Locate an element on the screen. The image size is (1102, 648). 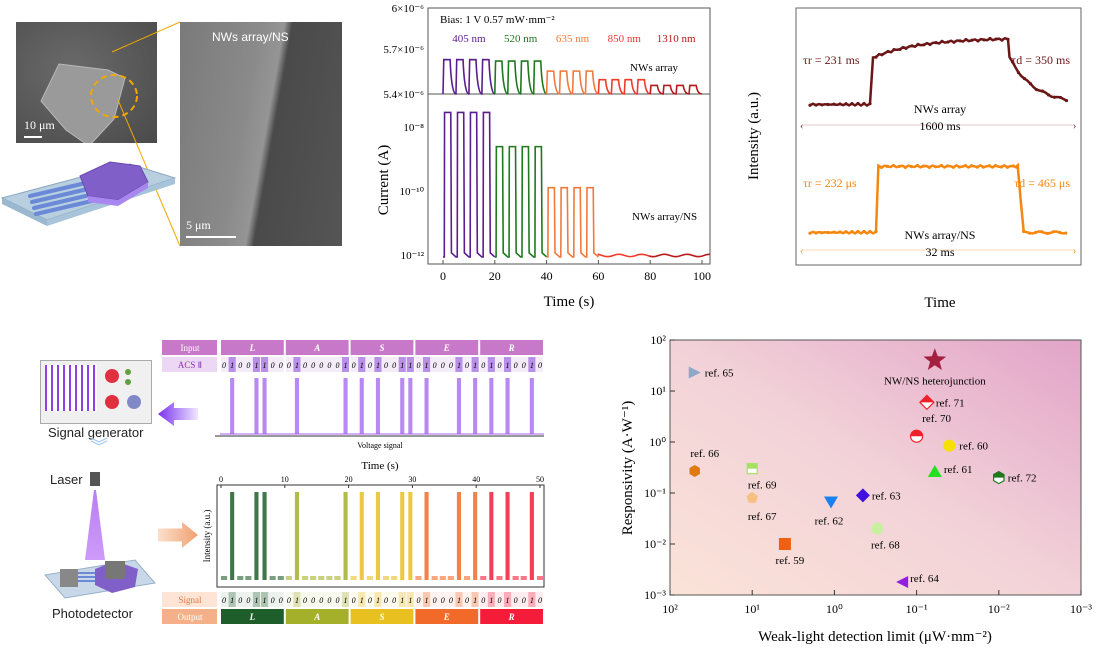
xtick-label-3: 60 is located at coordinates (598, 276).